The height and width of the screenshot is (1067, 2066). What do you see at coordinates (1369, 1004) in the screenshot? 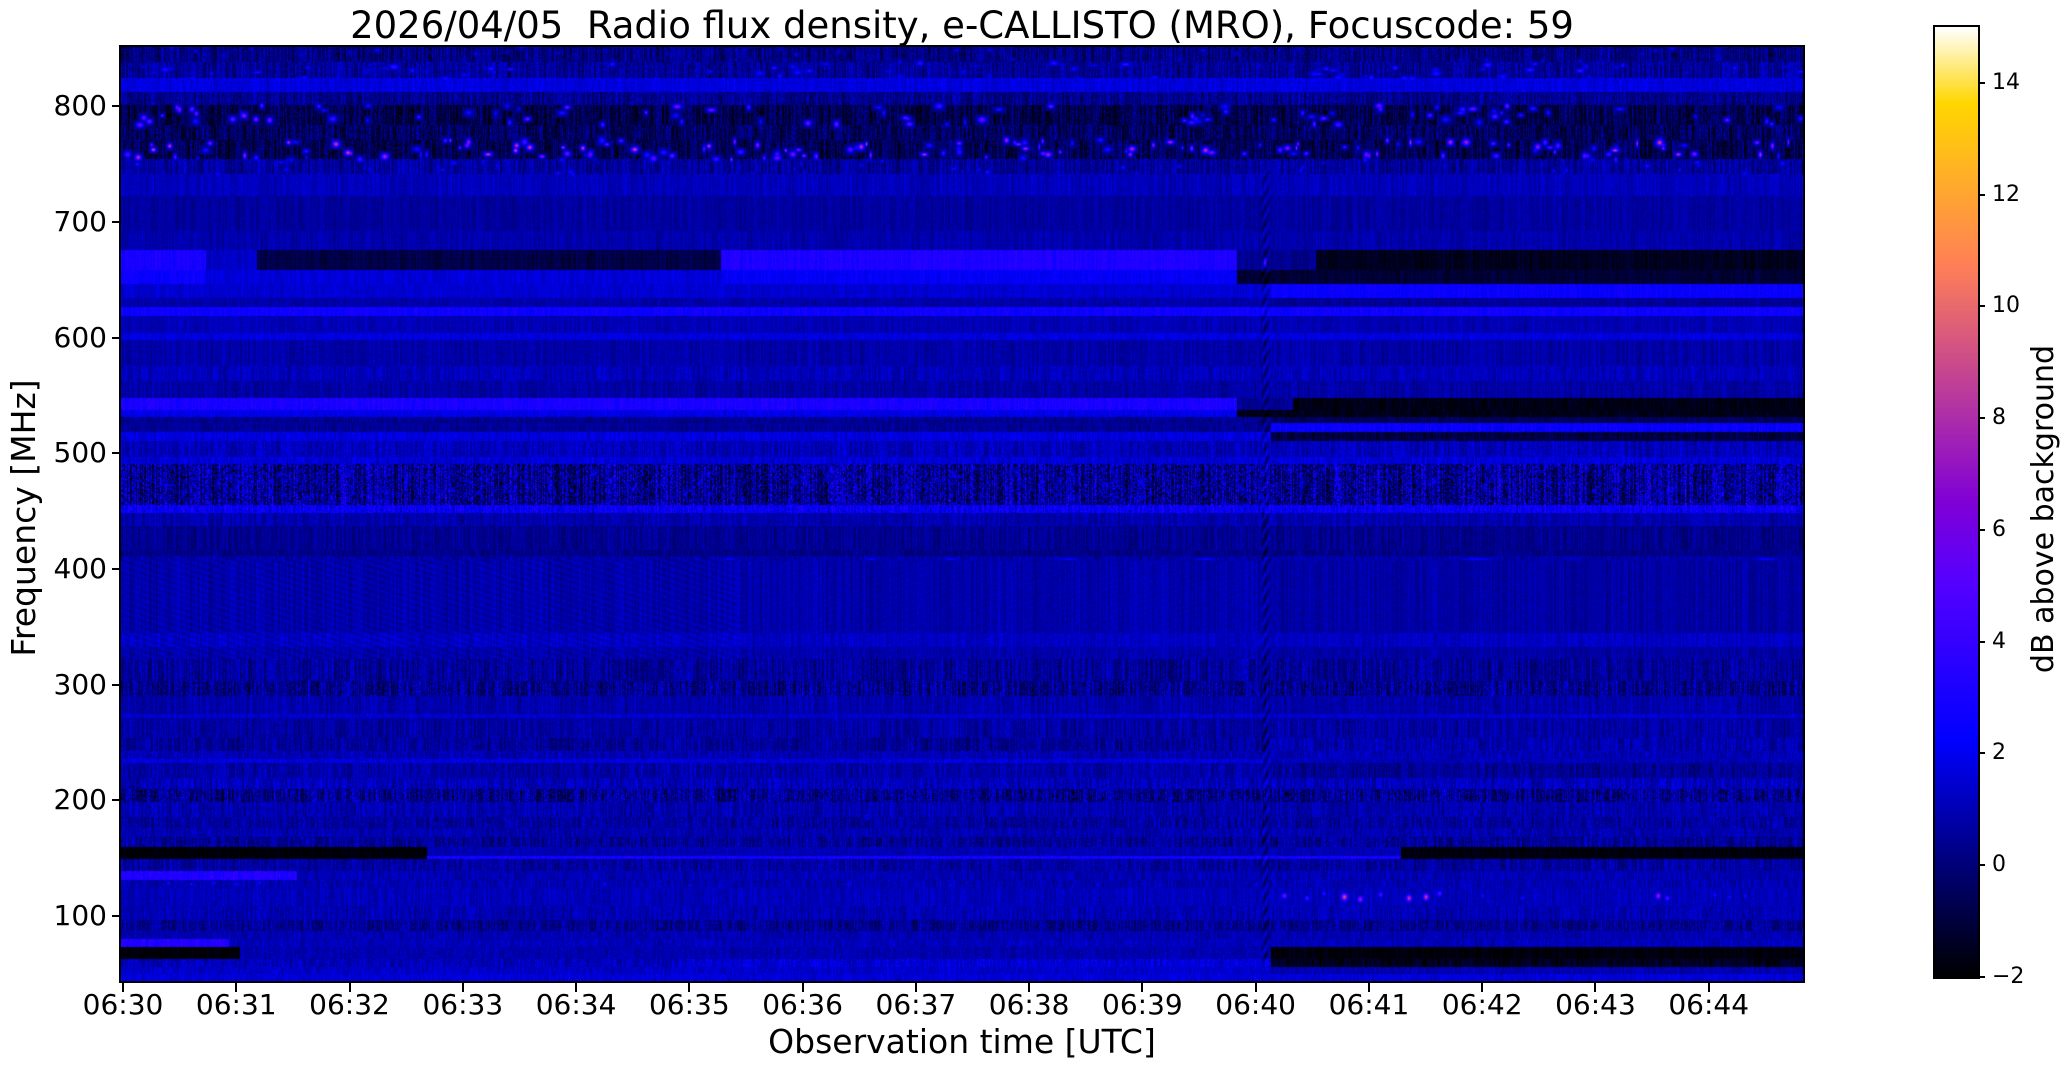
I see `x-tick-label: 06:41` at bounding box center [1369, 1004].